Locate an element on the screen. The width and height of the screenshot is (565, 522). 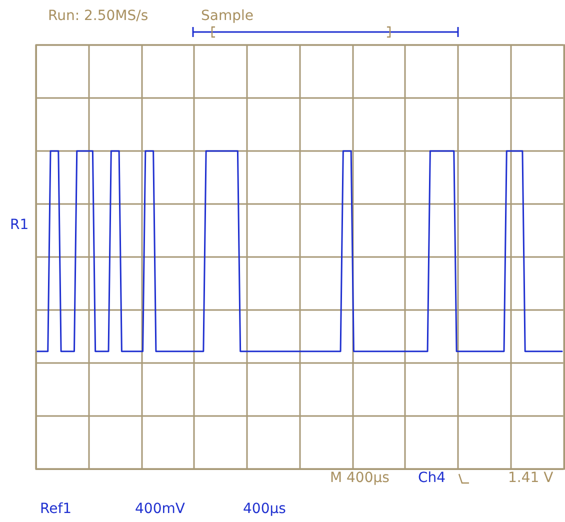
text: 1.41 V is located at coordinates (531, 478).